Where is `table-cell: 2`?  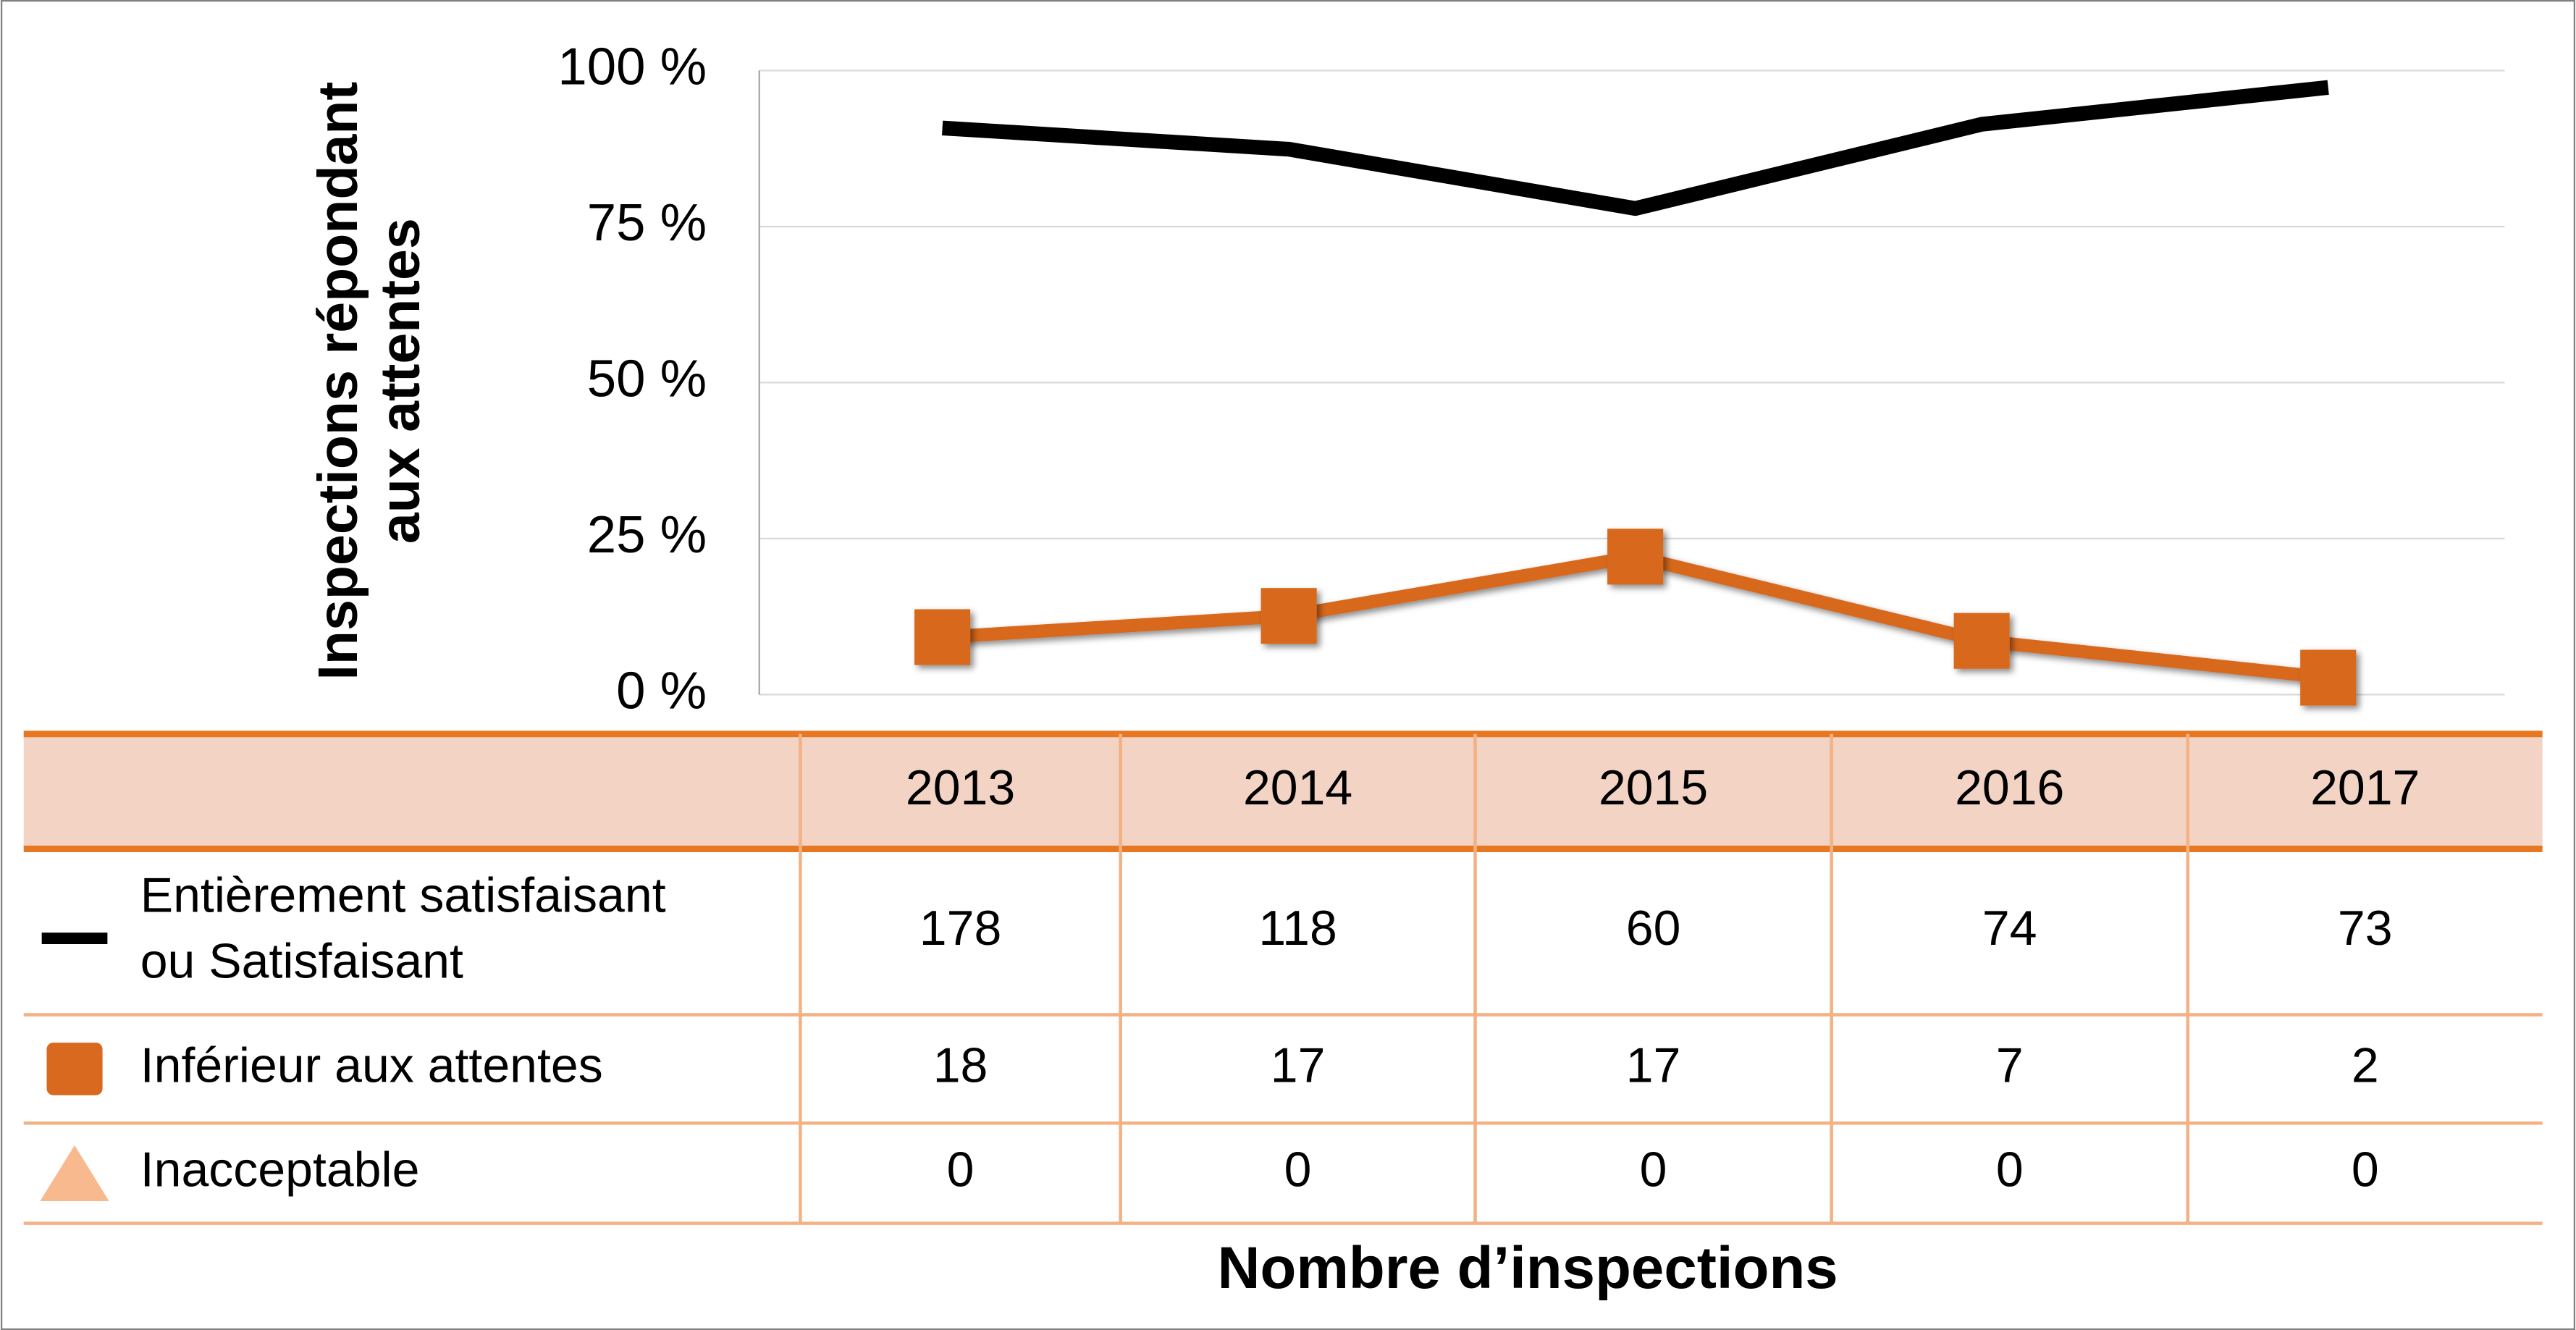 table-cell: 2 is located at coordinates (2365, 1065).